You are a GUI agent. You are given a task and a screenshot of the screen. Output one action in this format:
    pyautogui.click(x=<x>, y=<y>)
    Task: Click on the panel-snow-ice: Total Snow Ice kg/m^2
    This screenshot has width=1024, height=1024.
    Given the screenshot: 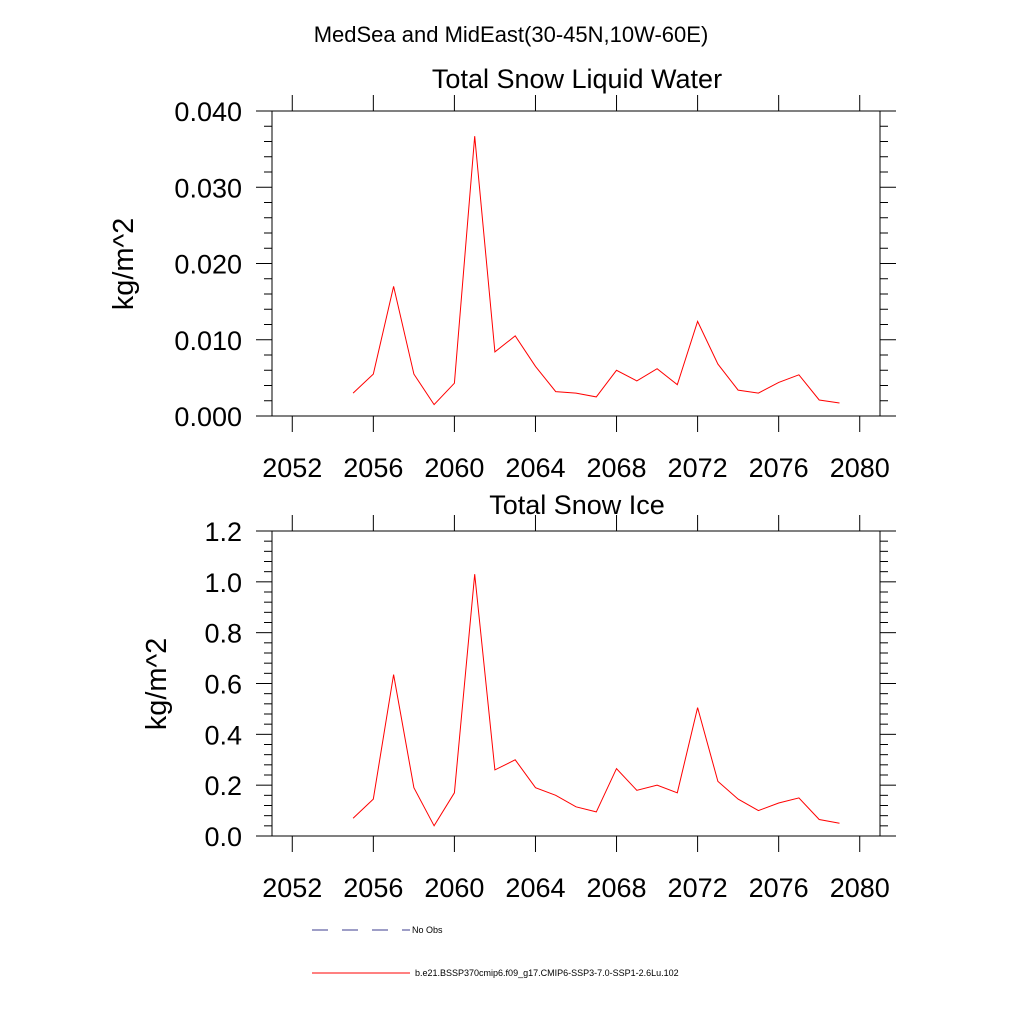 What is the action you would take?
    pyautogui.click(x=403, y=610)
    